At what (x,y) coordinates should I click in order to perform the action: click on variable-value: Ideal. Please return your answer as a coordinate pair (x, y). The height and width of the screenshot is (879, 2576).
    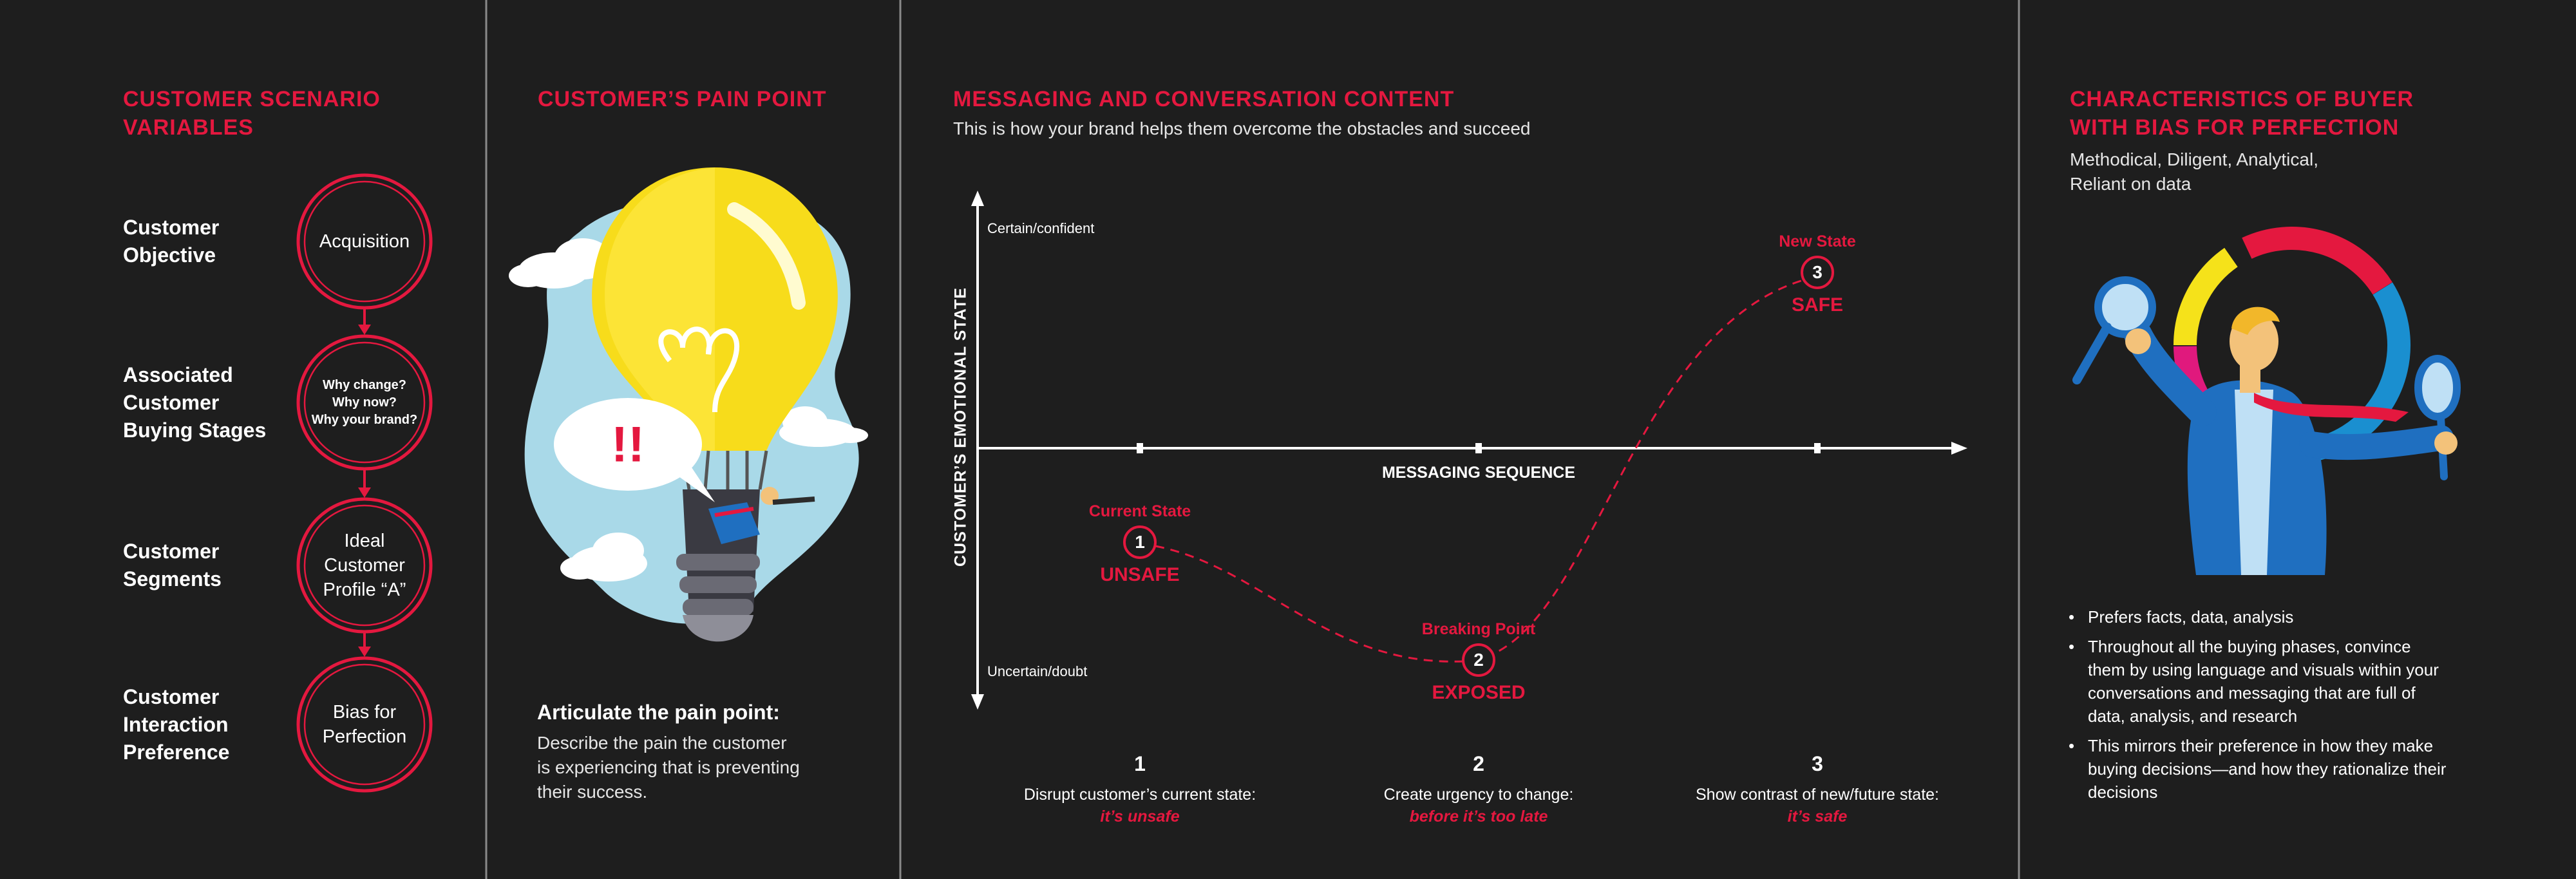
    Looking at the image, I should click on (365, 541).